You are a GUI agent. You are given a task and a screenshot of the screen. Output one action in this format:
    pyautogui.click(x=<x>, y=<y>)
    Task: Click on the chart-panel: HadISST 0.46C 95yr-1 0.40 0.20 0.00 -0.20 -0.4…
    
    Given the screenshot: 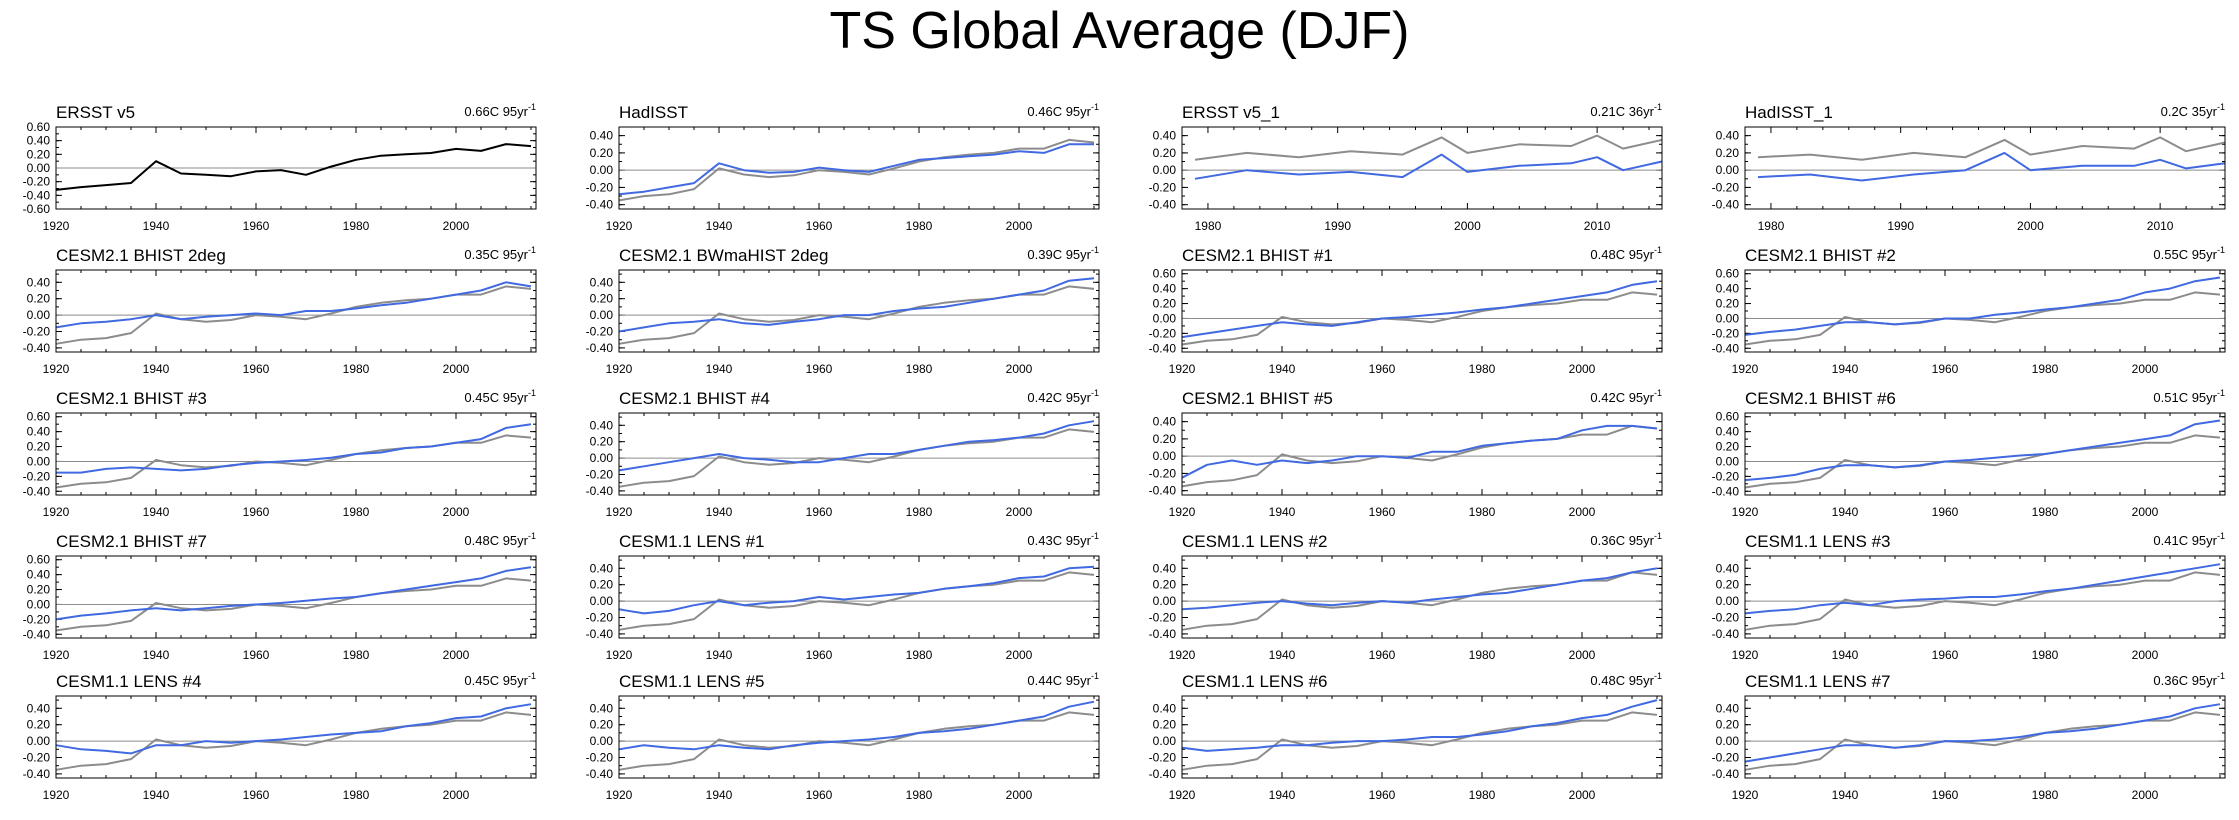 What is the action you would take?
    pyautogui.click(x=843, y=167)
    